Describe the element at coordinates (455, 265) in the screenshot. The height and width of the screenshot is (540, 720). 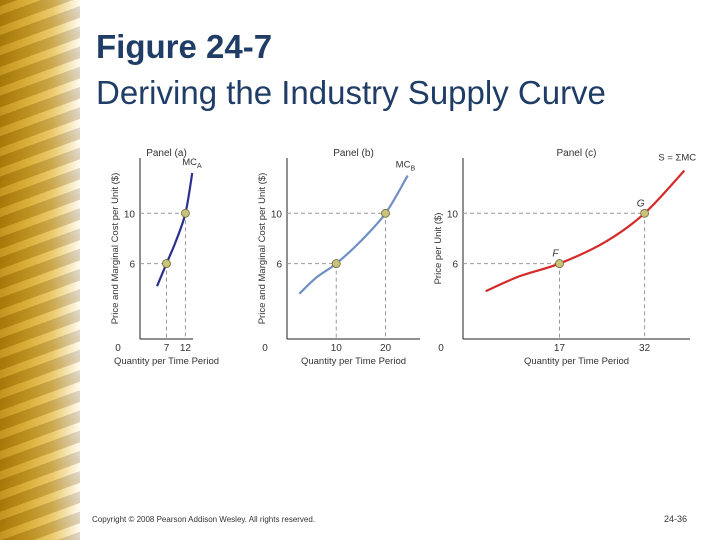
I see `panel-3-y-tick-1: 6` at that location.